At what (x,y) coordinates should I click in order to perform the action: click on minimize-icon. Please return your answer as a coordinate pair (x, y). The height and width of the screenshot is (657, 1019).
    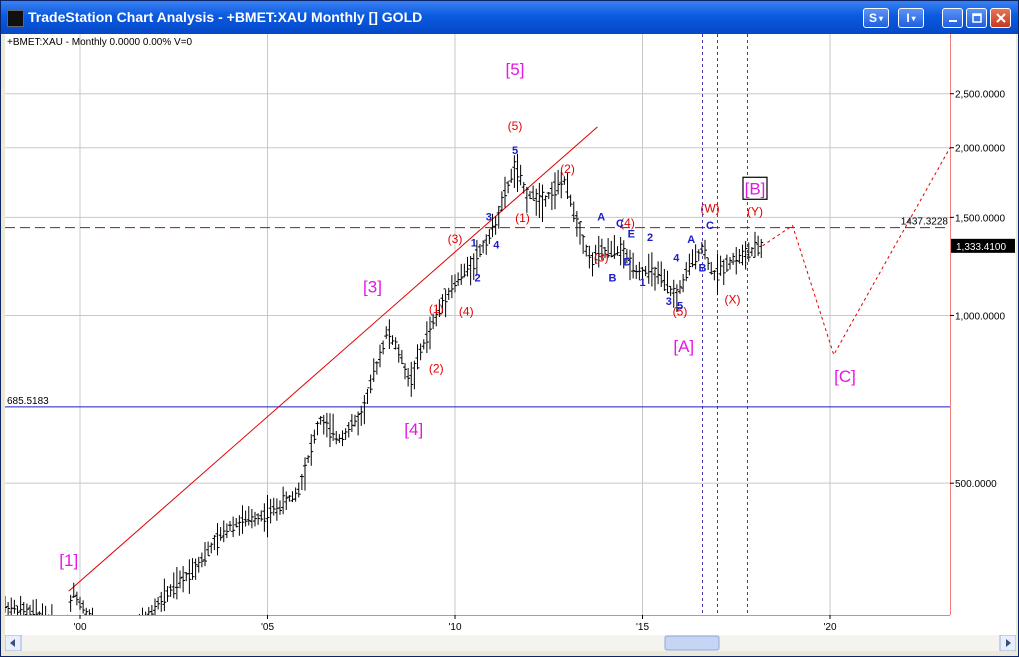
    Looking at the image, I should click on (952, 21).